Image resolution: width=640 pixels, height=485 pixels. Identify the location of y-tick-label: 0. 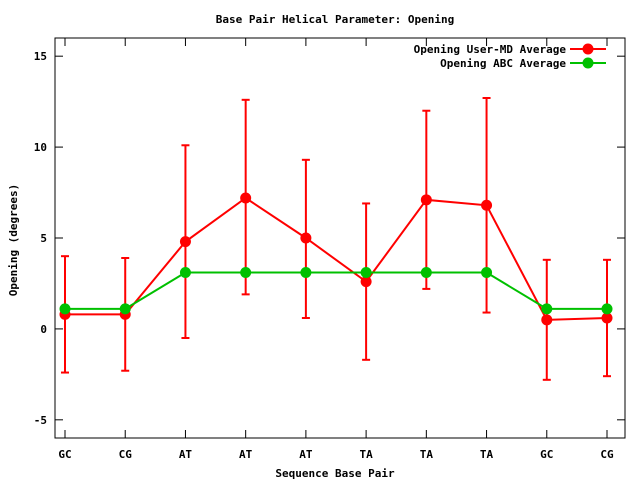
(43, 329).